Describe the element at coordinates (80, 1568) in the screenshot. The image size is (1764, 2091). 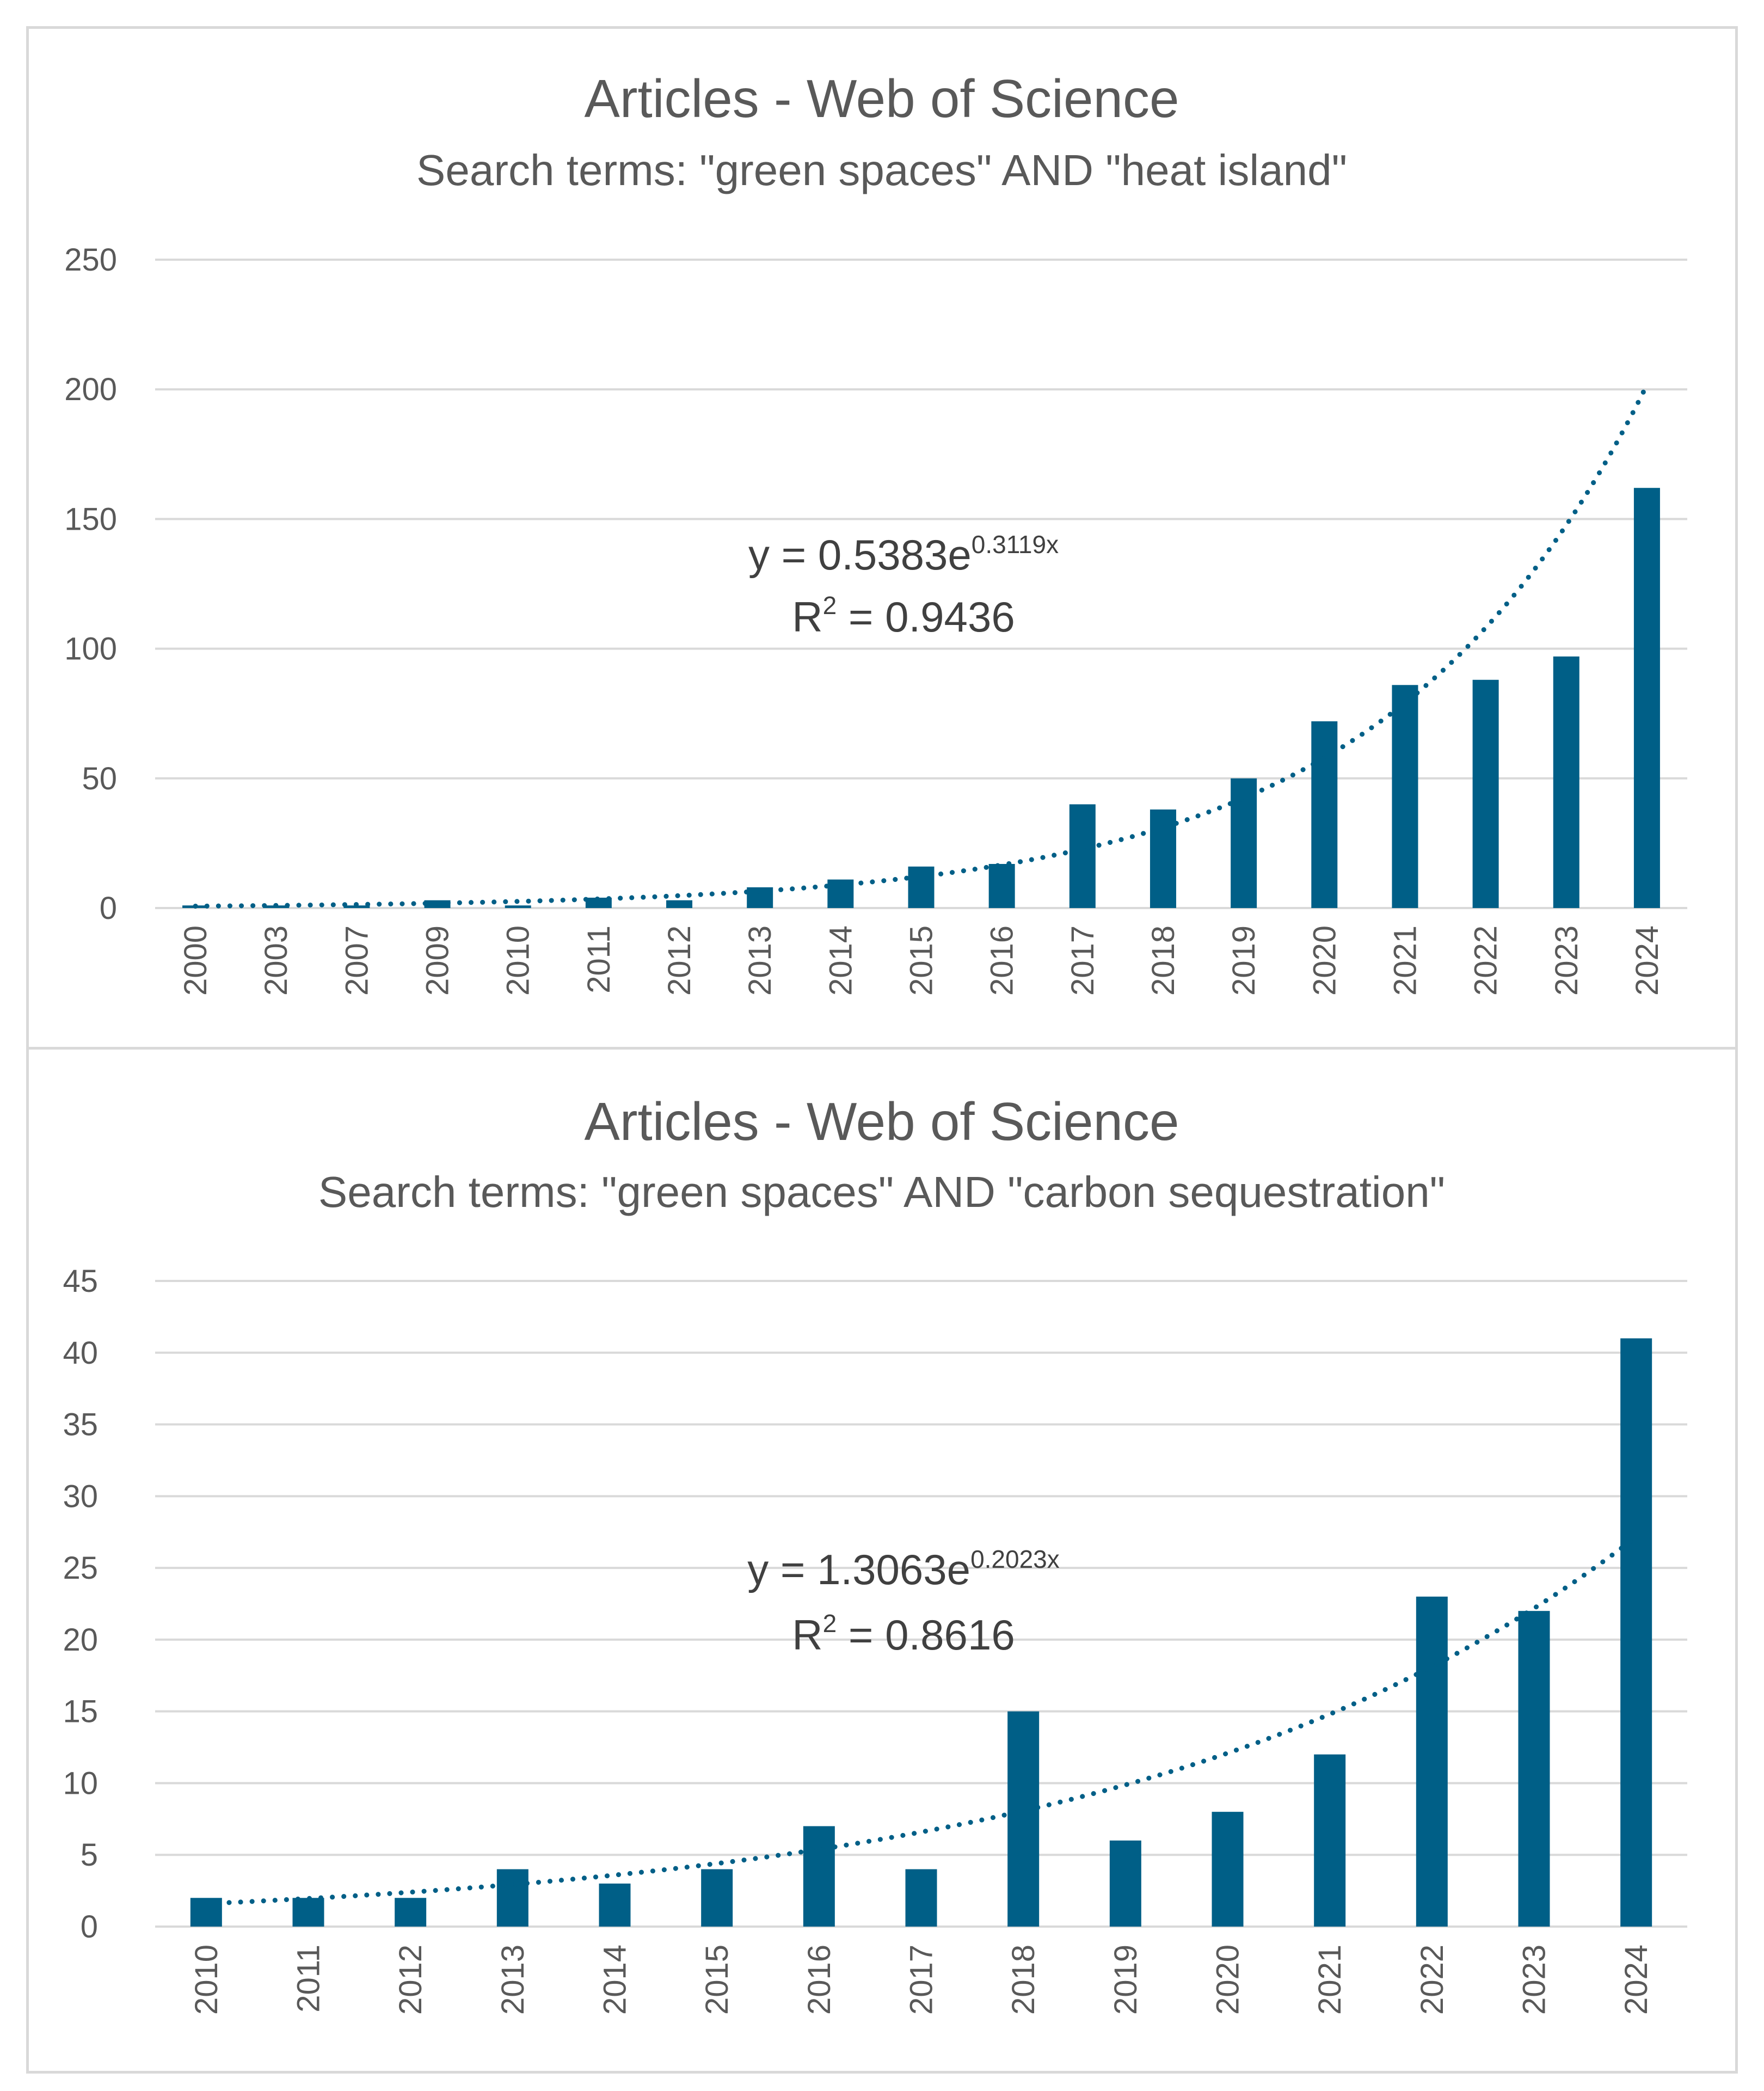
I see `y-tick-label: 25` at that location.